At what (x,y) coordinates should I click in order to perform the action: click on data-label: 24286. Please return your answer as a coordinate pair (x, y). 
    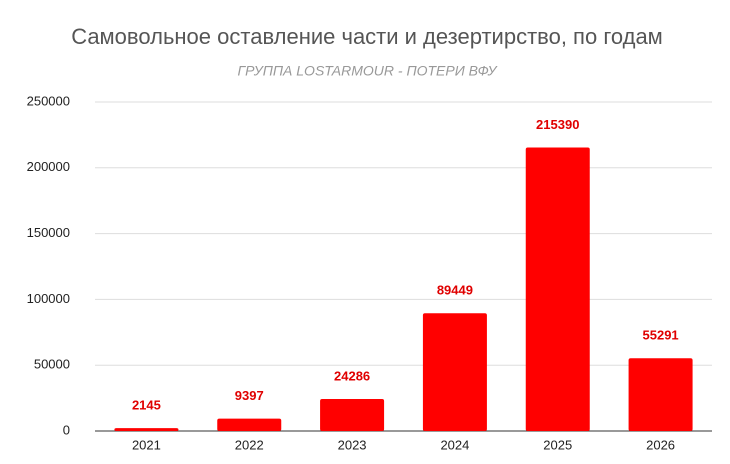
    Looking at the image, I should click on (352, 375).